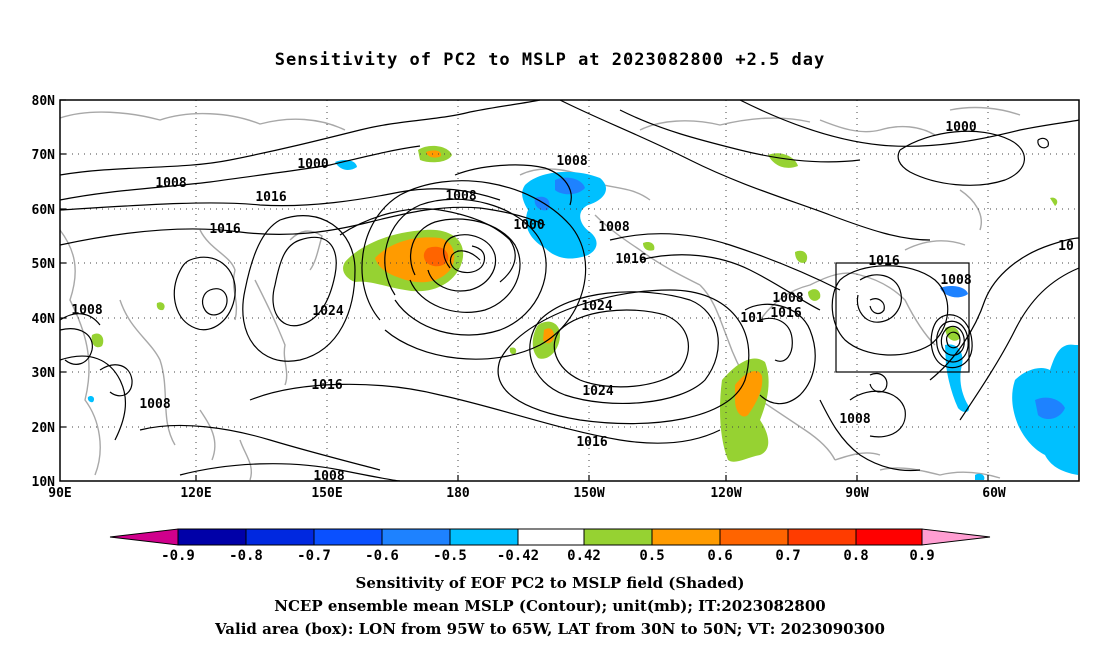 The width and height of the screenshot is (1100, 650). Describe the element at coordinates (584, 556) in the screenshot. I see `colorbar-label: 0.42` at that location.